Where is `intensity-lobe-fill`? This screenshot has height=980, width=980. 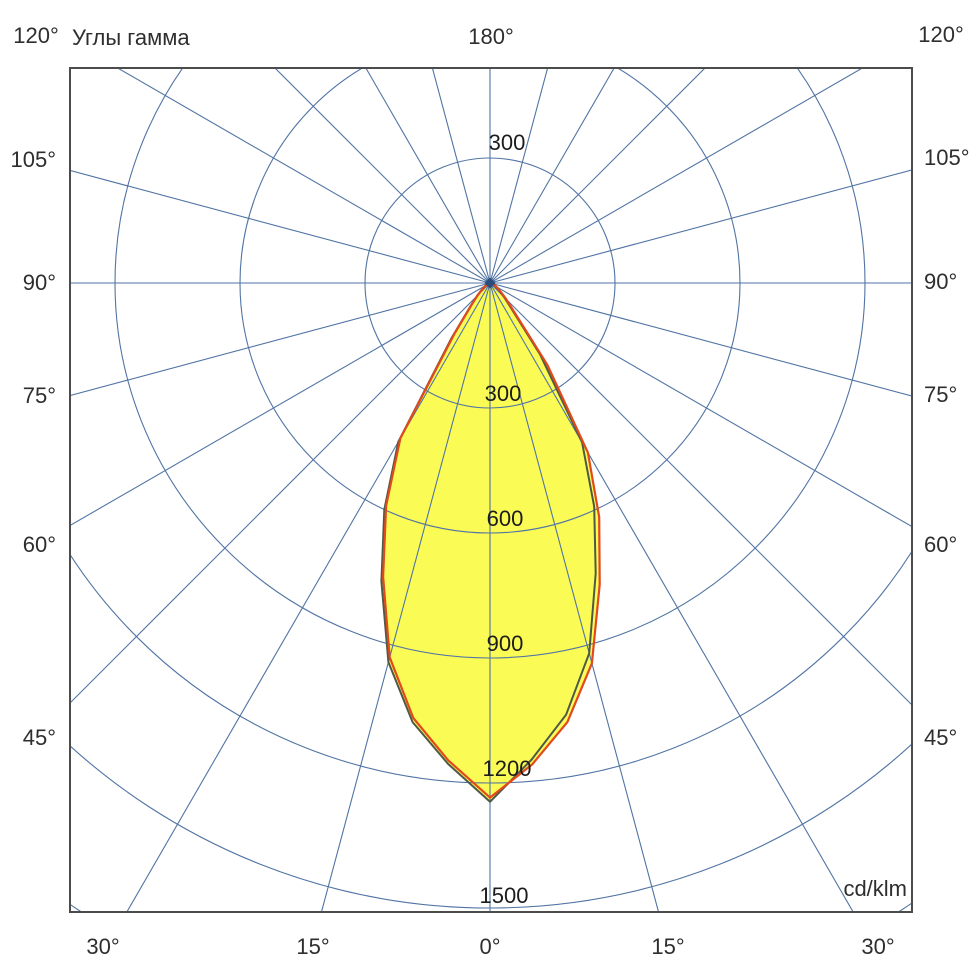 intensity-lobe-fill is located at coordinates (488, 542).